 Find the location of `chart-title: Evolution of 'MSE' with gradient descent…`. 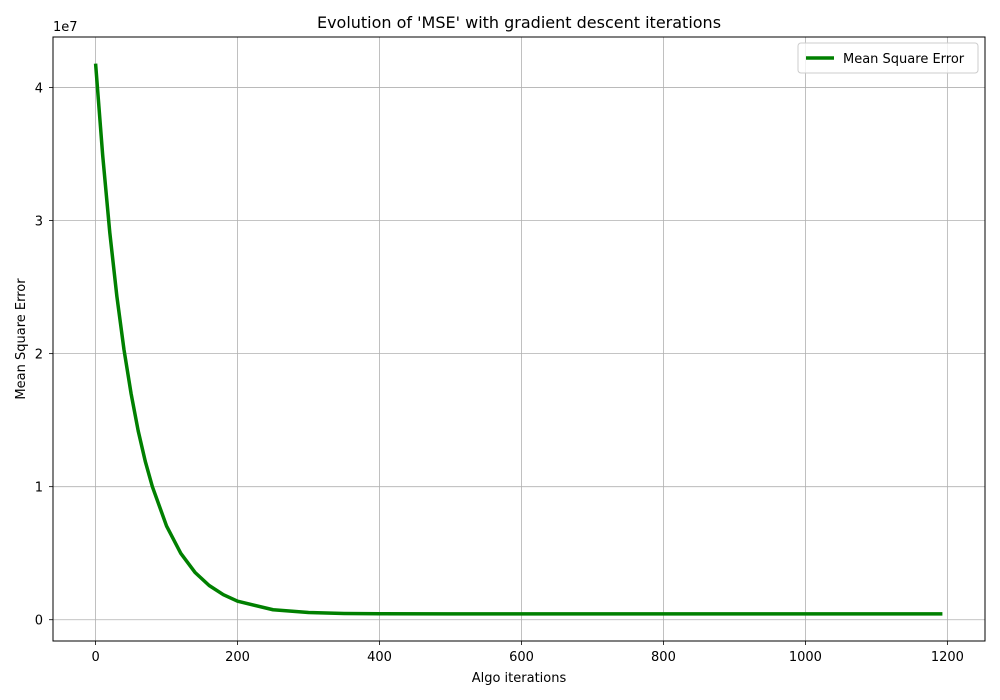

chart-title: Evolution of 'MSE' with gradient descent… is located at coordinates (519, 22).